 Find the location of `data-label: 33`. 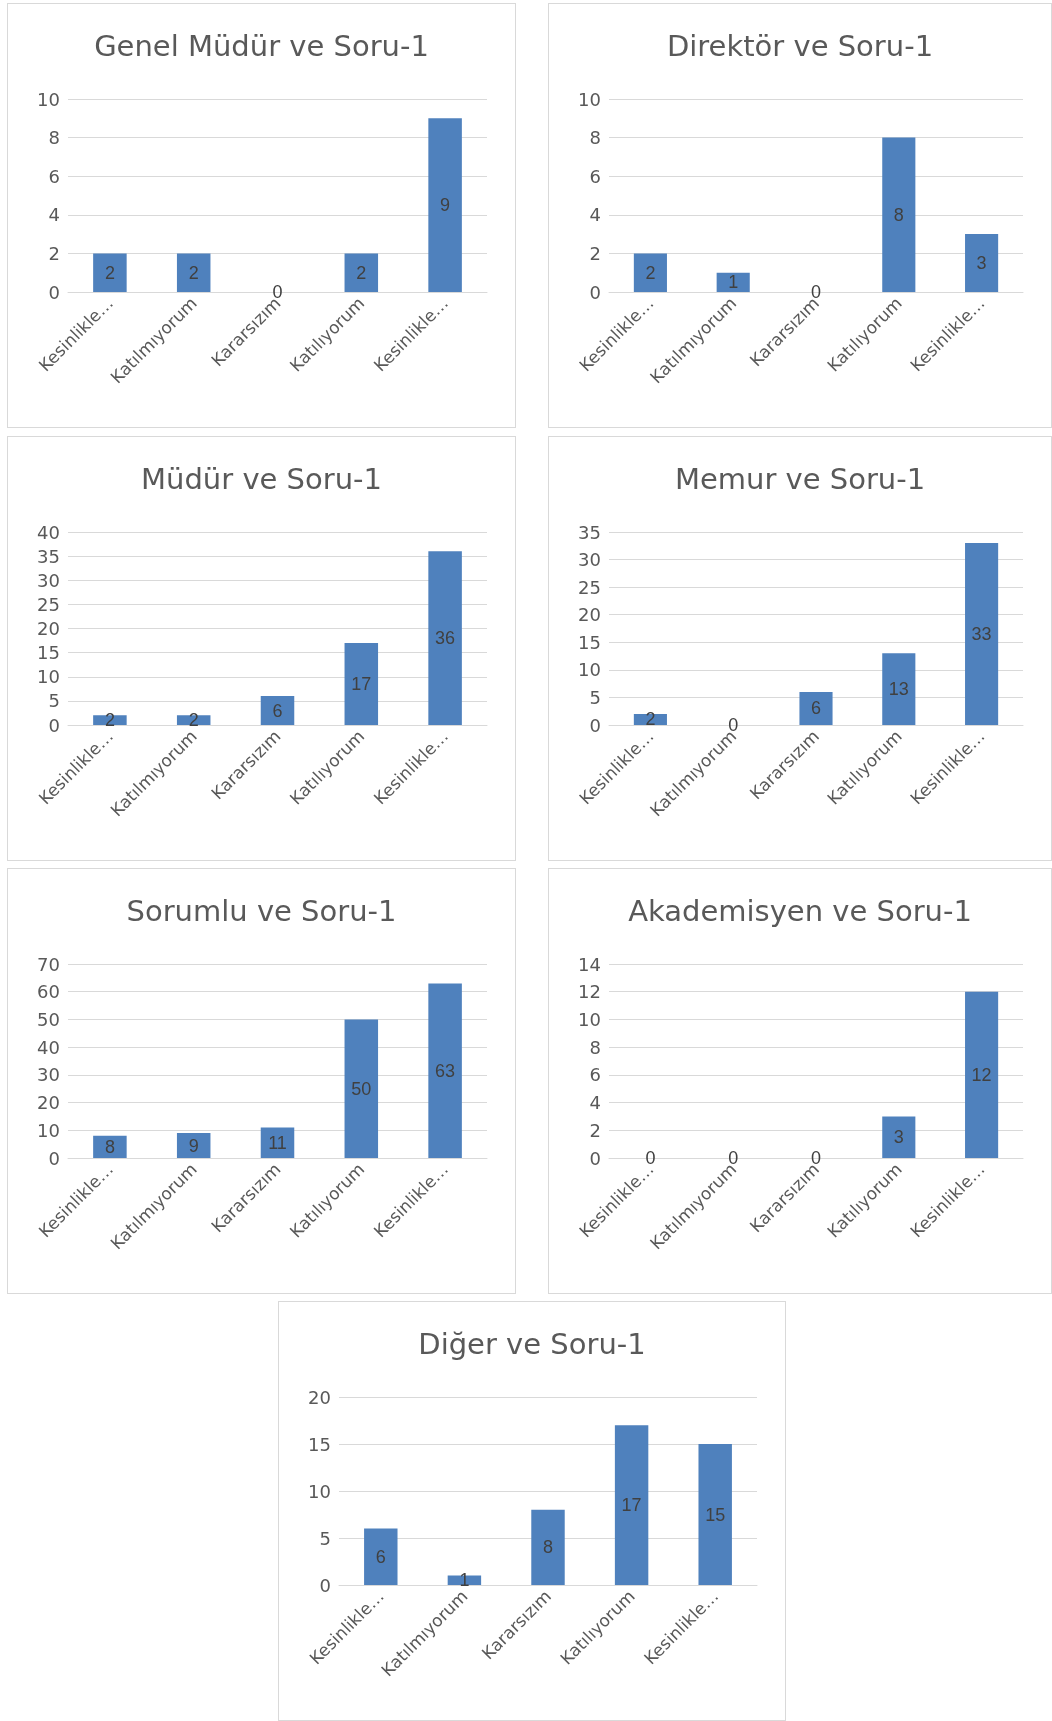

data-label: 33 is located at coordinates (981, 634).